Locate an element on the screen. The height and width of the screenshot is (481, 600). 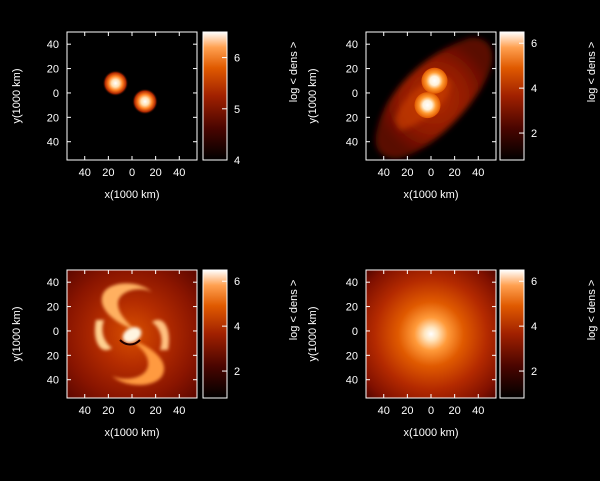
spiral-core is located at coordinates (132, 335).